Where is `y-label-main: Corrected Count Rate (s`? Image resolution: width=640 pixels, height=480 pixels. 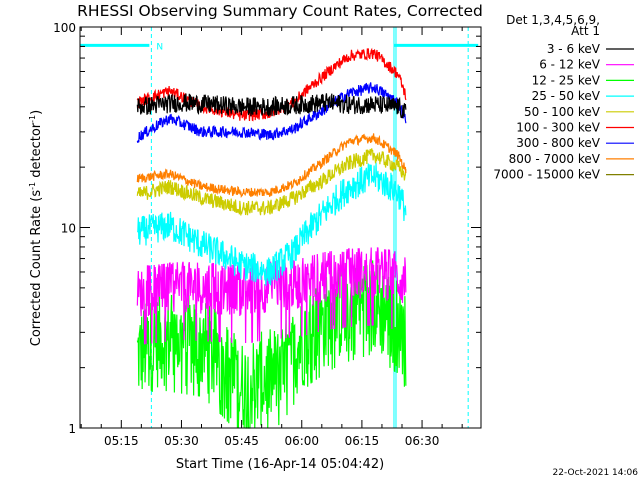
y-label-main: Corrected Count Rate (s is located at coordinates (36, 268).